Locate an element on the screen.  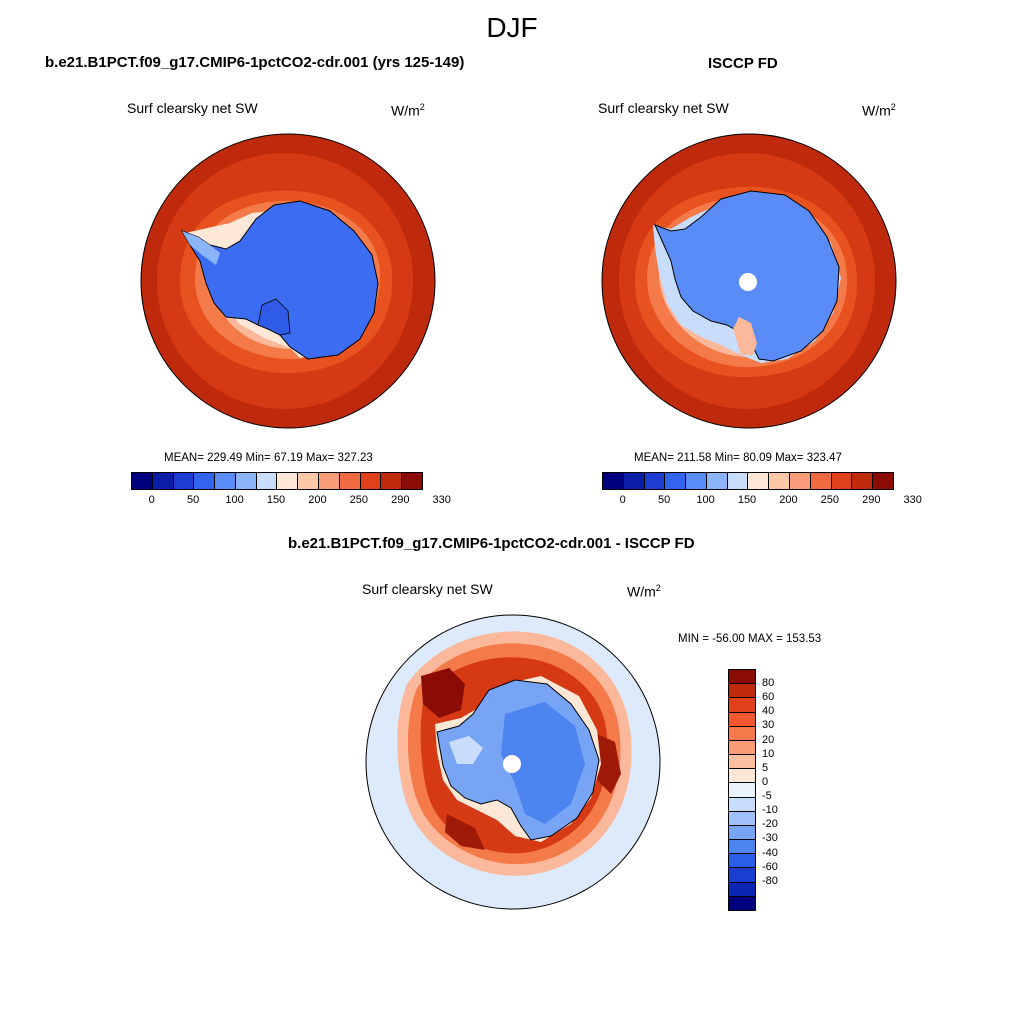
colorbar-tick-label: 5 is located at coordinates (765, 767).